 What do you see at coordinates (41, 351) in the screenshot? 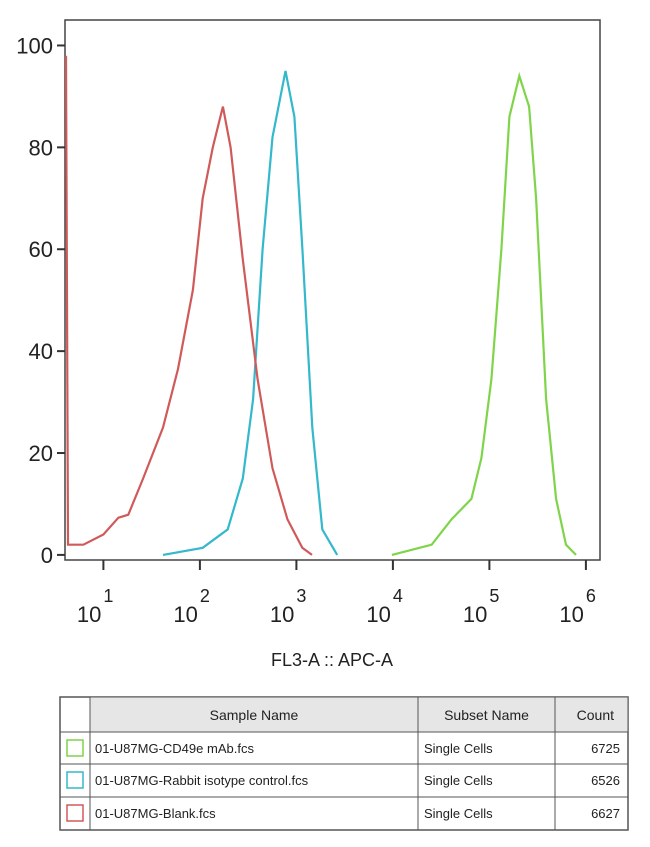
I see `y-tick-label: 40` at bounding box center [41, 351].